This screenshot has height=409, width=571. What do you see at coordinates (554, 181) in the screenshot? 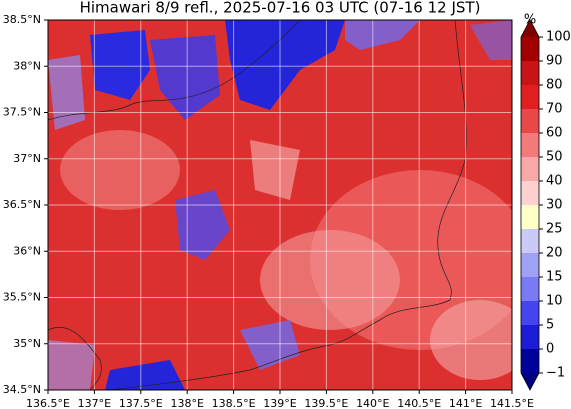
I see `colorbar-label: 40` at bounding box center [554, 181].